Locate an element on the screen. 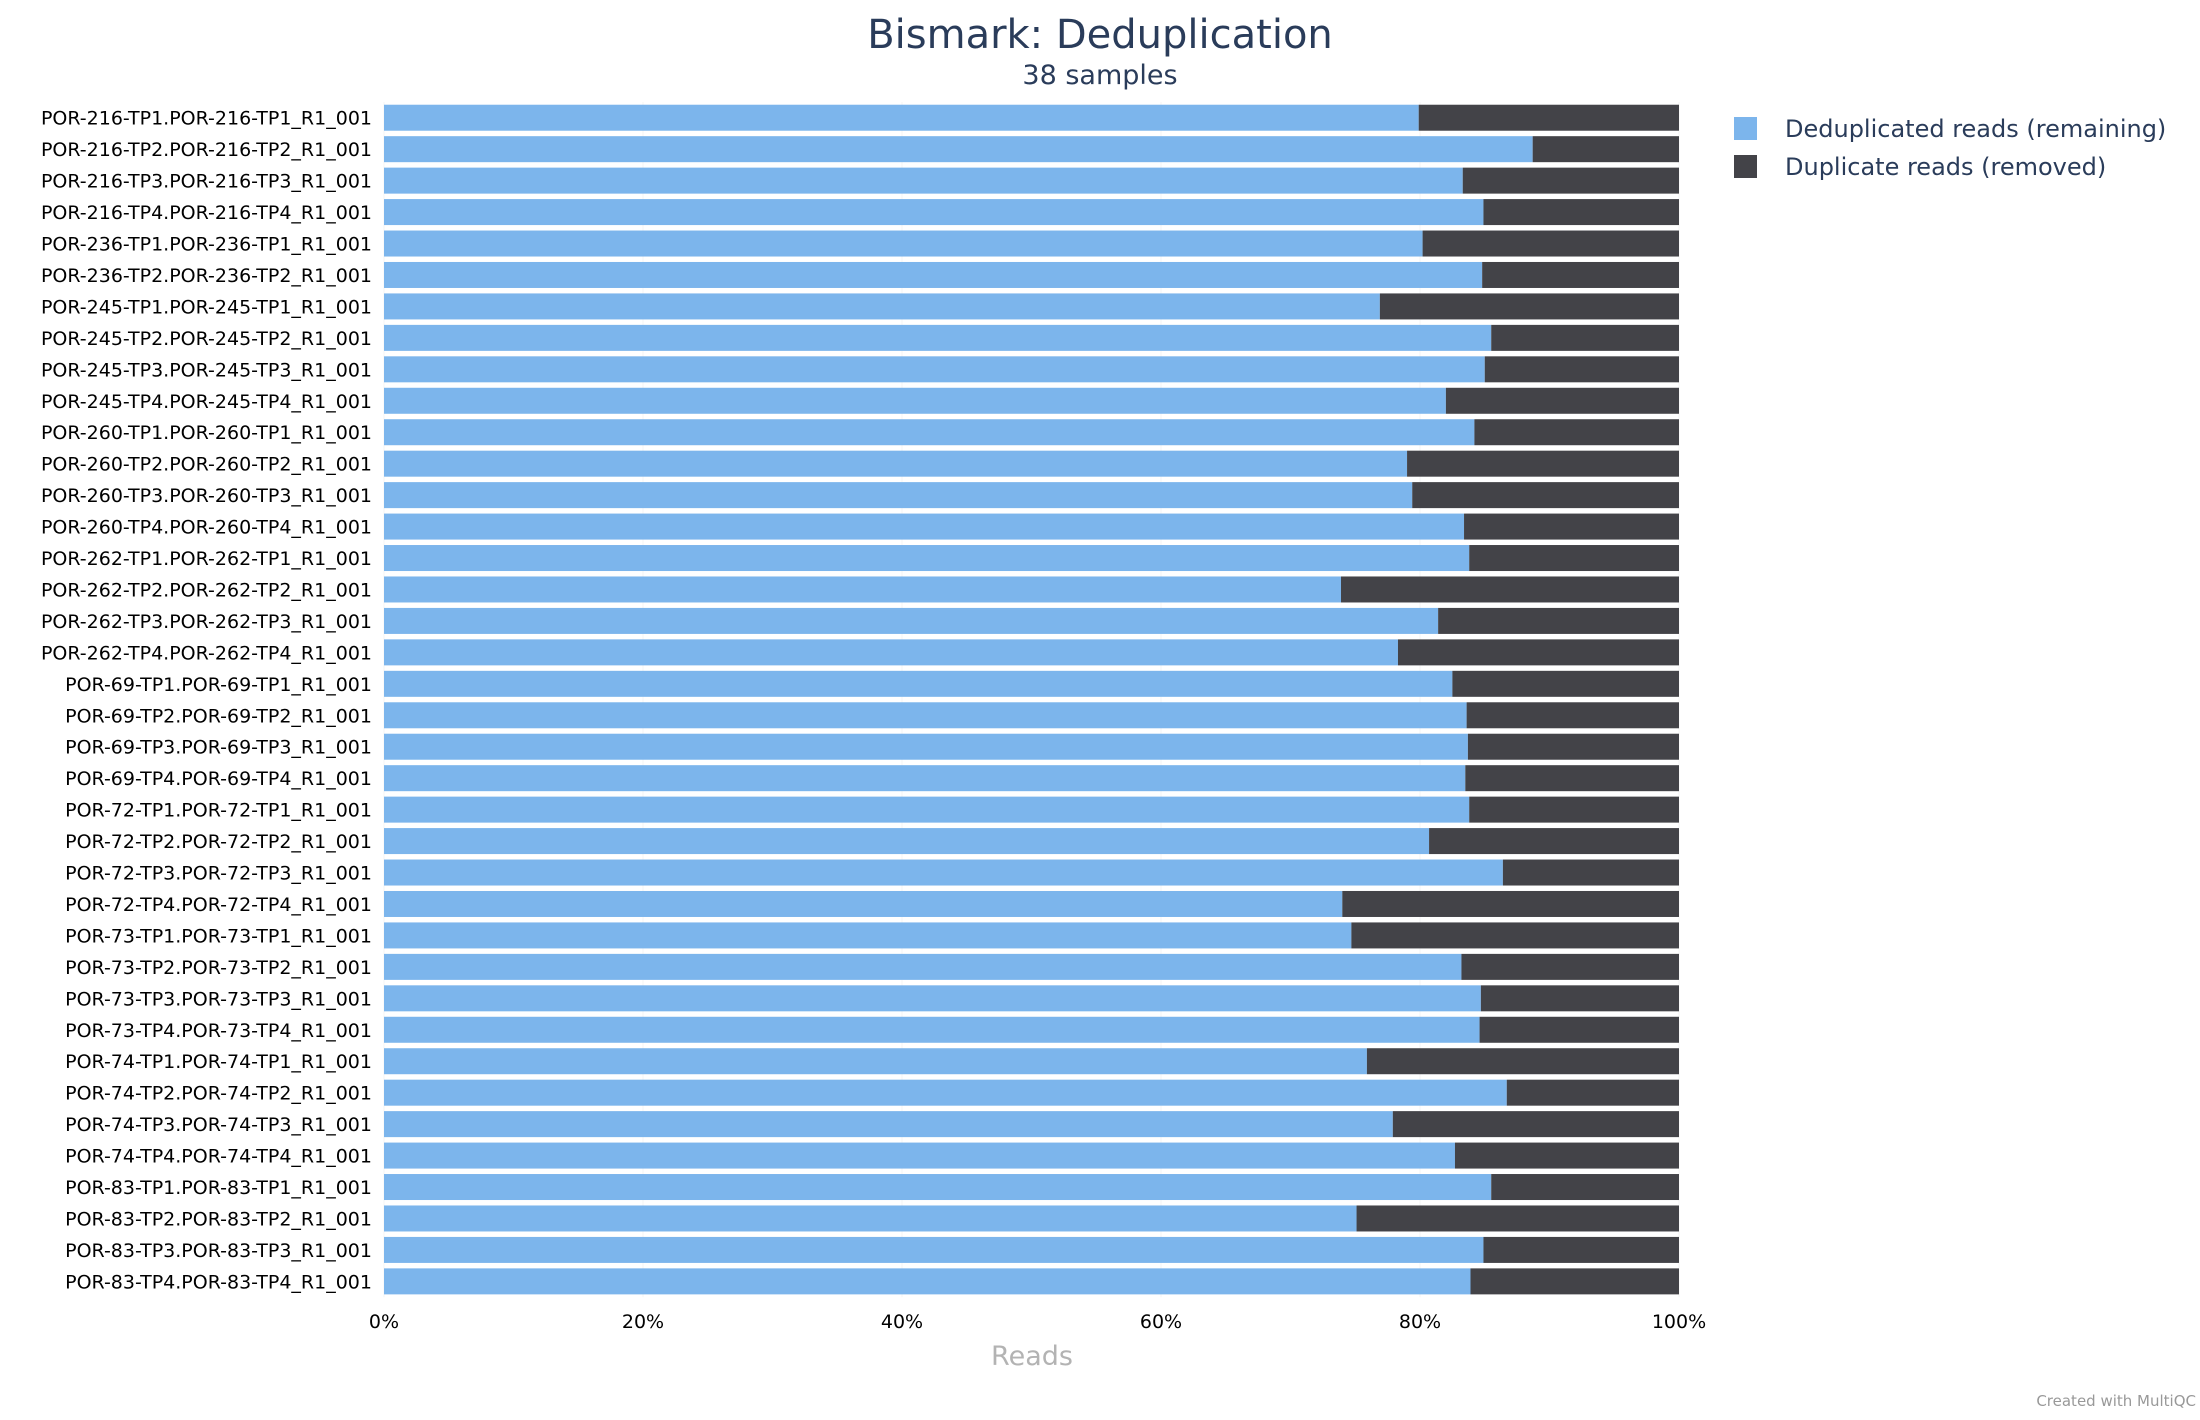  y-tick-label: POR-260-TP4.POR-260-TP4_R1_001 is located at coordinates (206, 528).